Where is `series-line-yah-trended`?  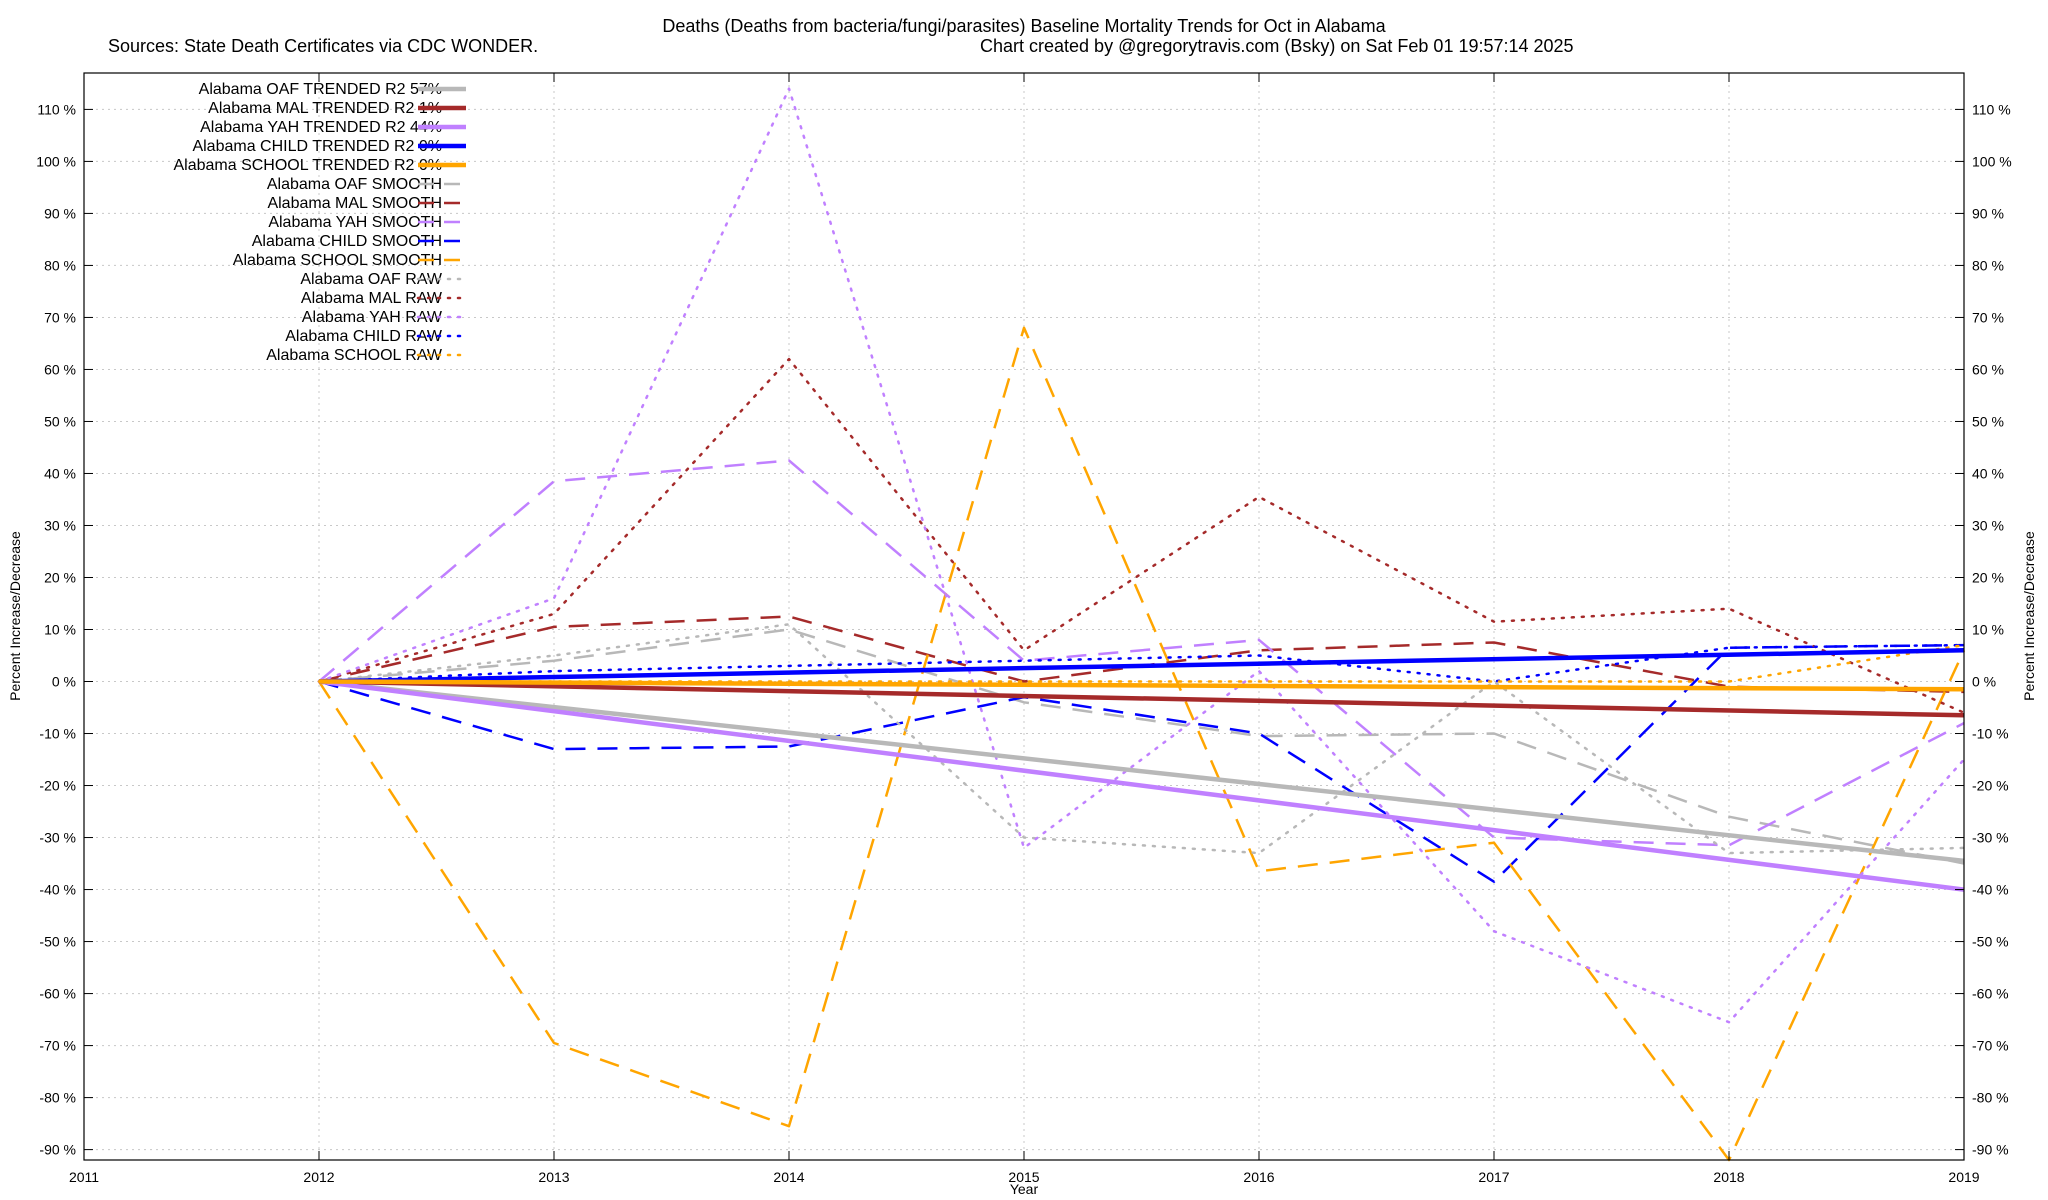
series-line-yah-trended is located at coordinates (1141, 785).